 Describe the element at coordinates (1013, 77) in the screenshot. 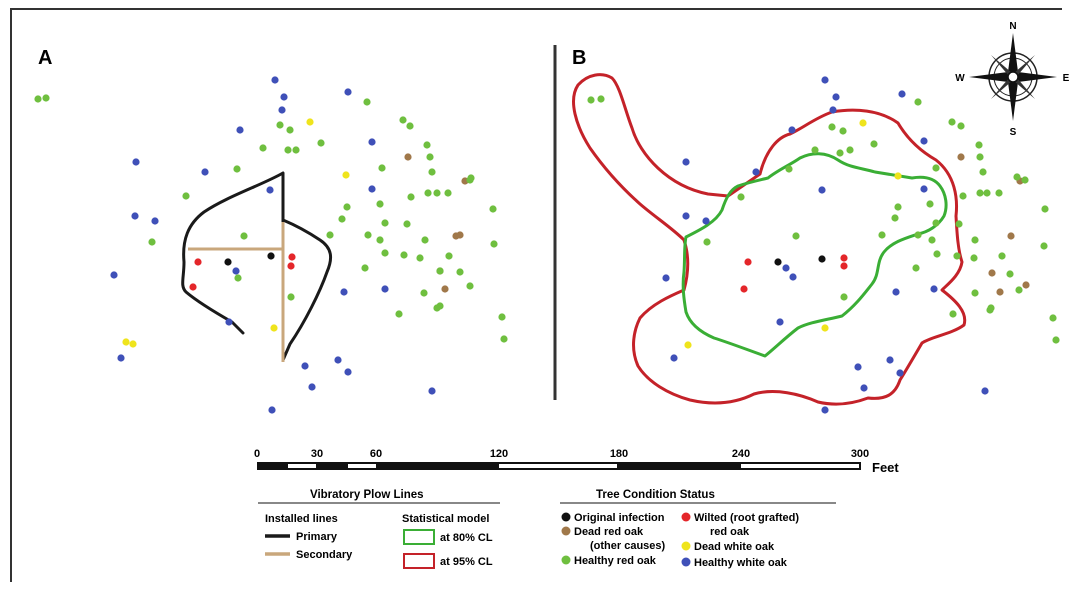

I see `compass-center` at that location.